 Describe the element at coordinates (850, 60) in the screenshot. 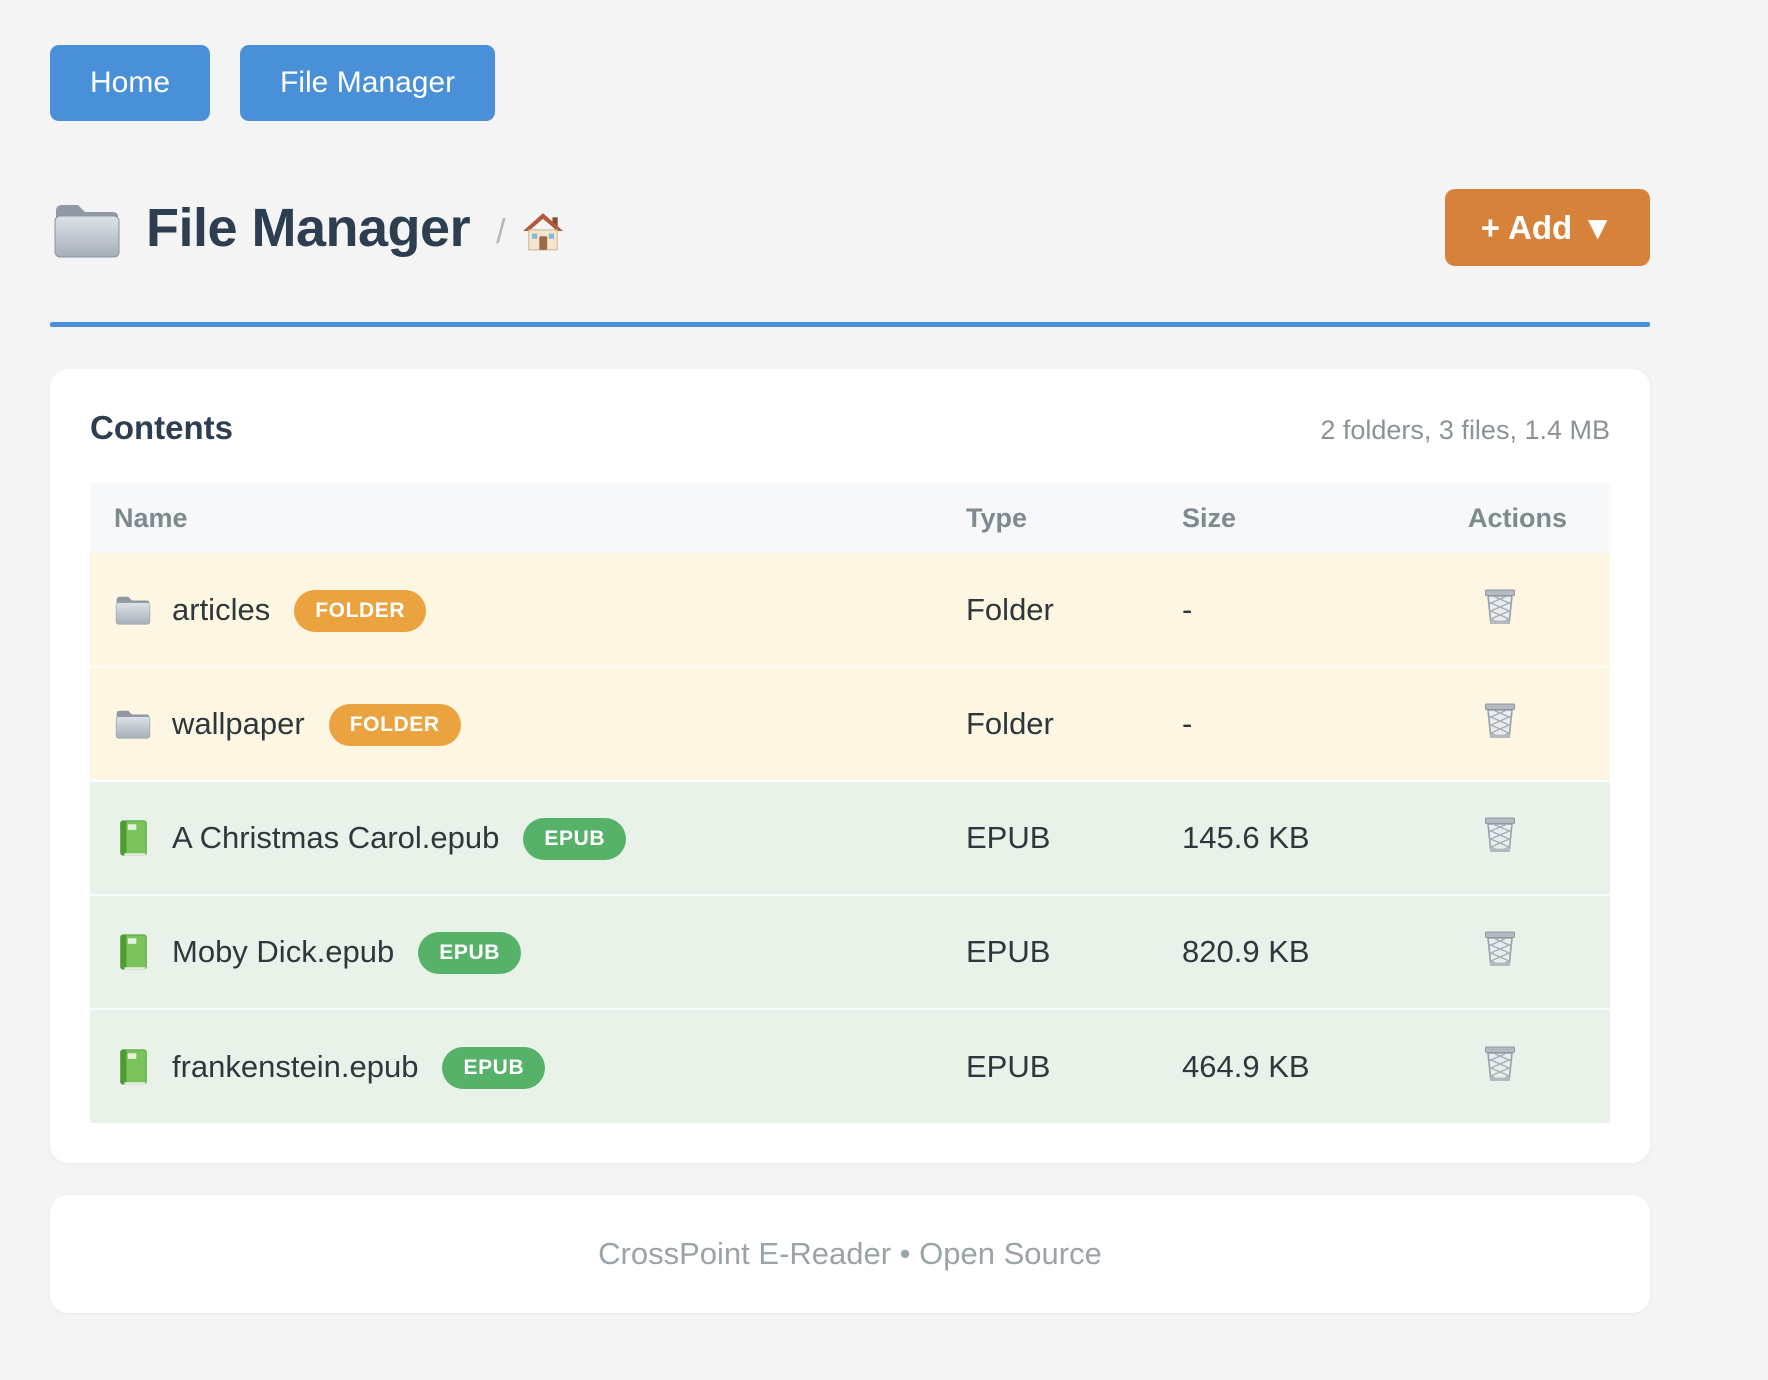

I see `top-navigation: Home File Manager` at that location.